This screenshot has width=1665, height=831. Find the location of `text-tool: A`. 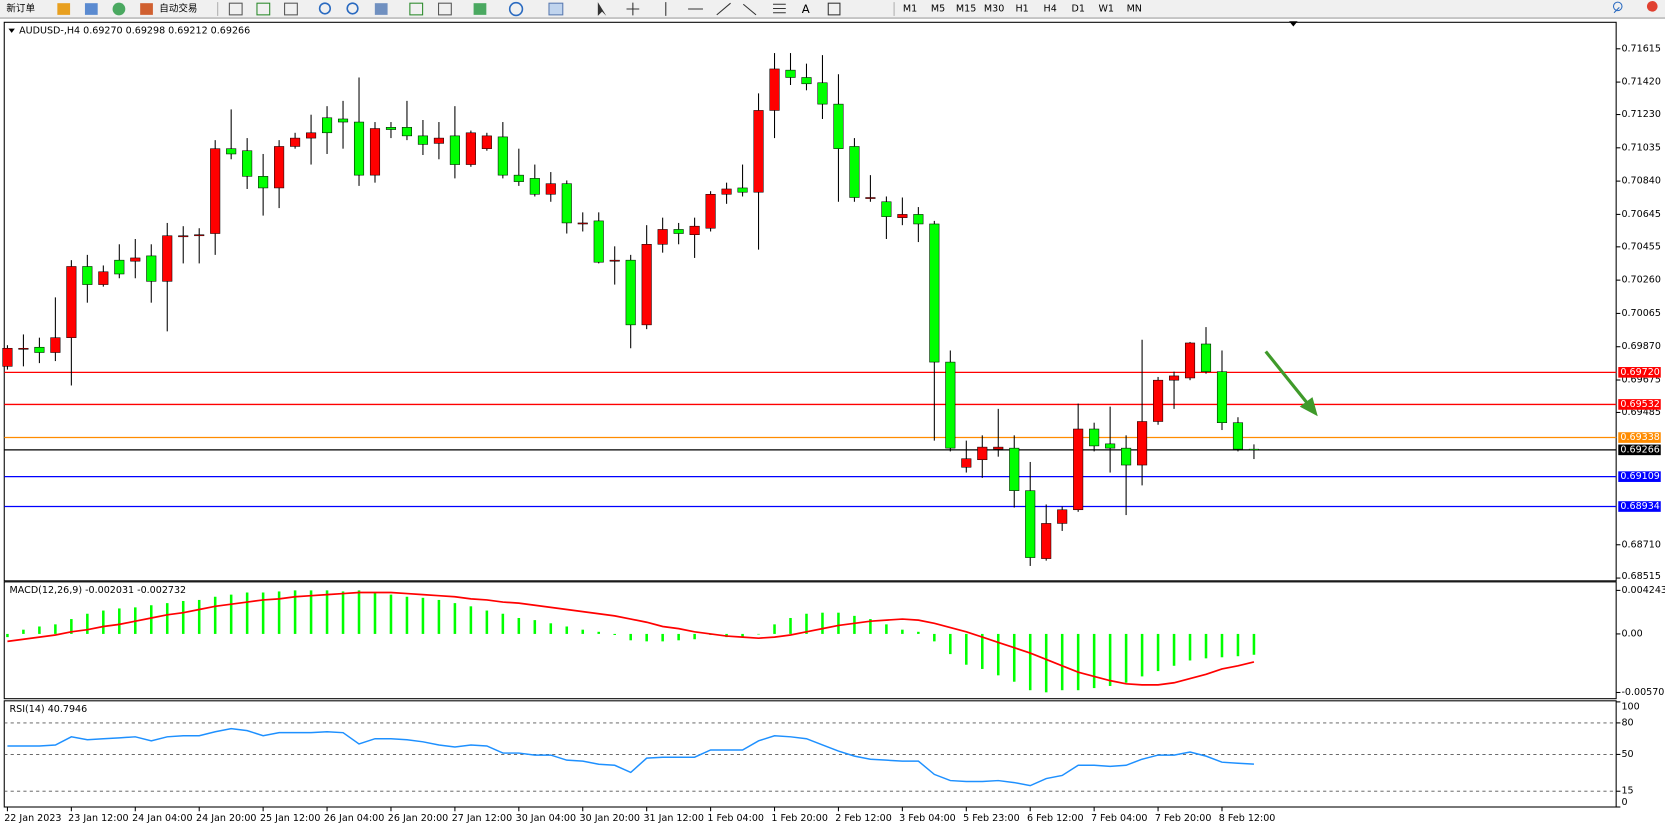

text-tool: A is located at coordinates (806, 9).